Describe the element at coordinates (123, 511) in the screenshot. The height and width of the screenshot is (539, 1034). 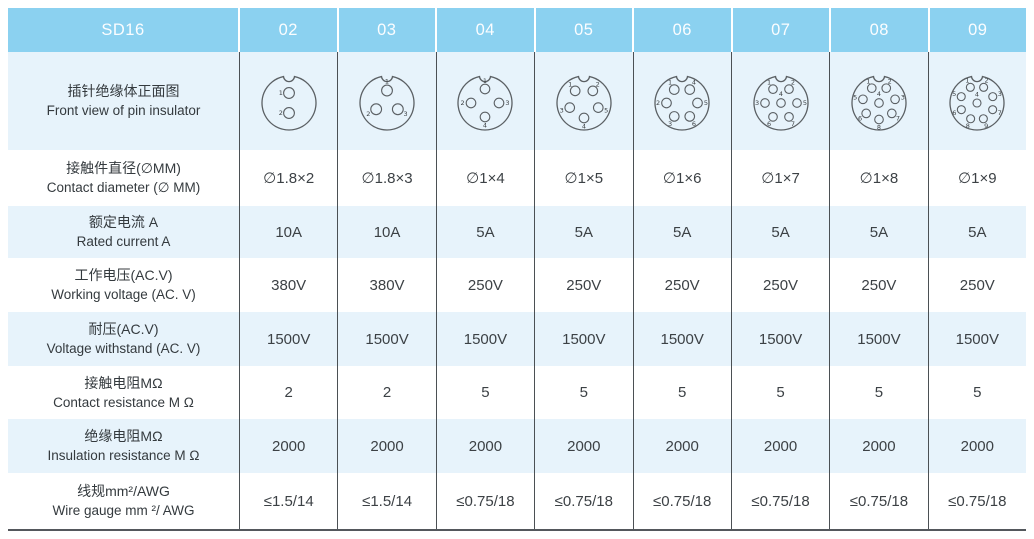
I see `row-label-en: Wire gauge mm ²/ AWG` at that location.